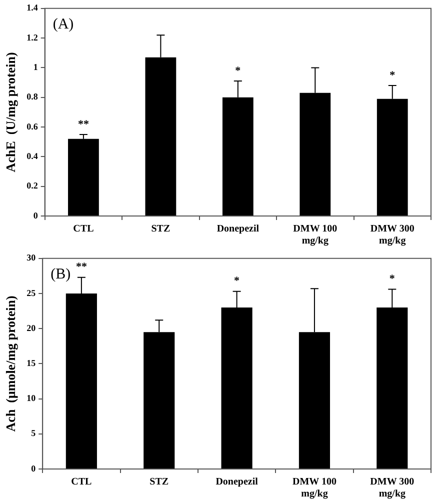  Describe the element at coordinates (32, 126) in the screenshot. I see `y-tick-label: 0.6` at that location.